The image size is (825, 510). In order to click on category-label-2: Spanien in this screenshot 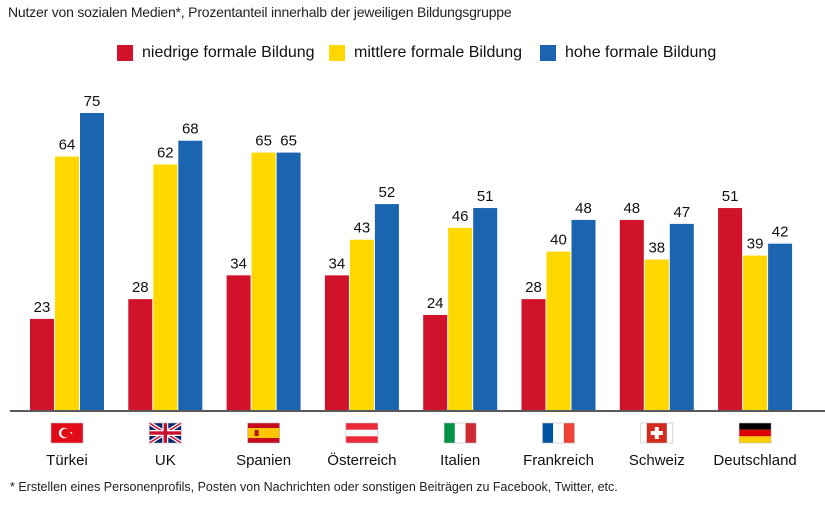, I will do `click(263, 460)`.